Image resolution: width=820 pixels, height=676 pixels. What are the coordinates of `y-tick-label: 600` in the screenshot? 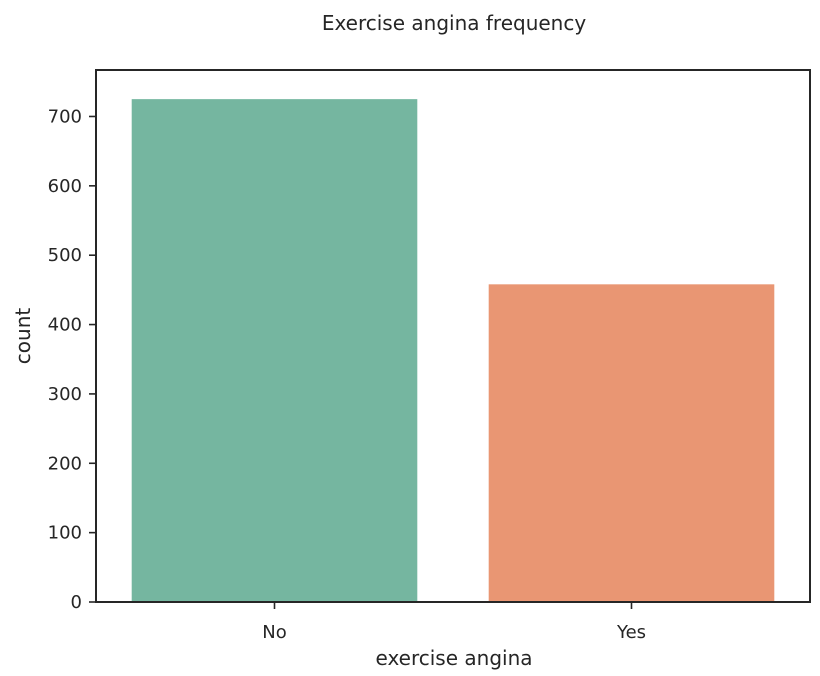 It's located at (65, 186).